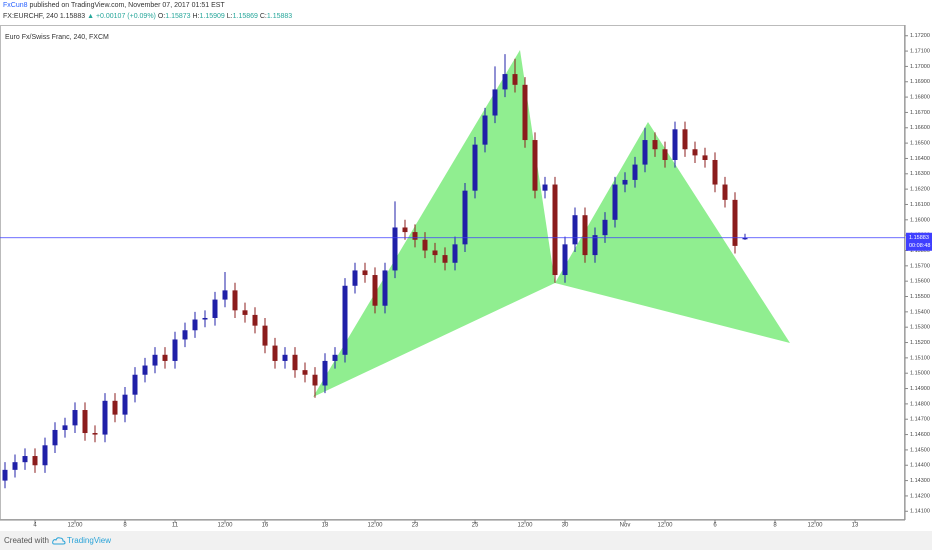  What do you see at coordinates (212, 16) in the screenshot?
I see `ohlc-value: 1.15909` at bounding box center [212, 16].